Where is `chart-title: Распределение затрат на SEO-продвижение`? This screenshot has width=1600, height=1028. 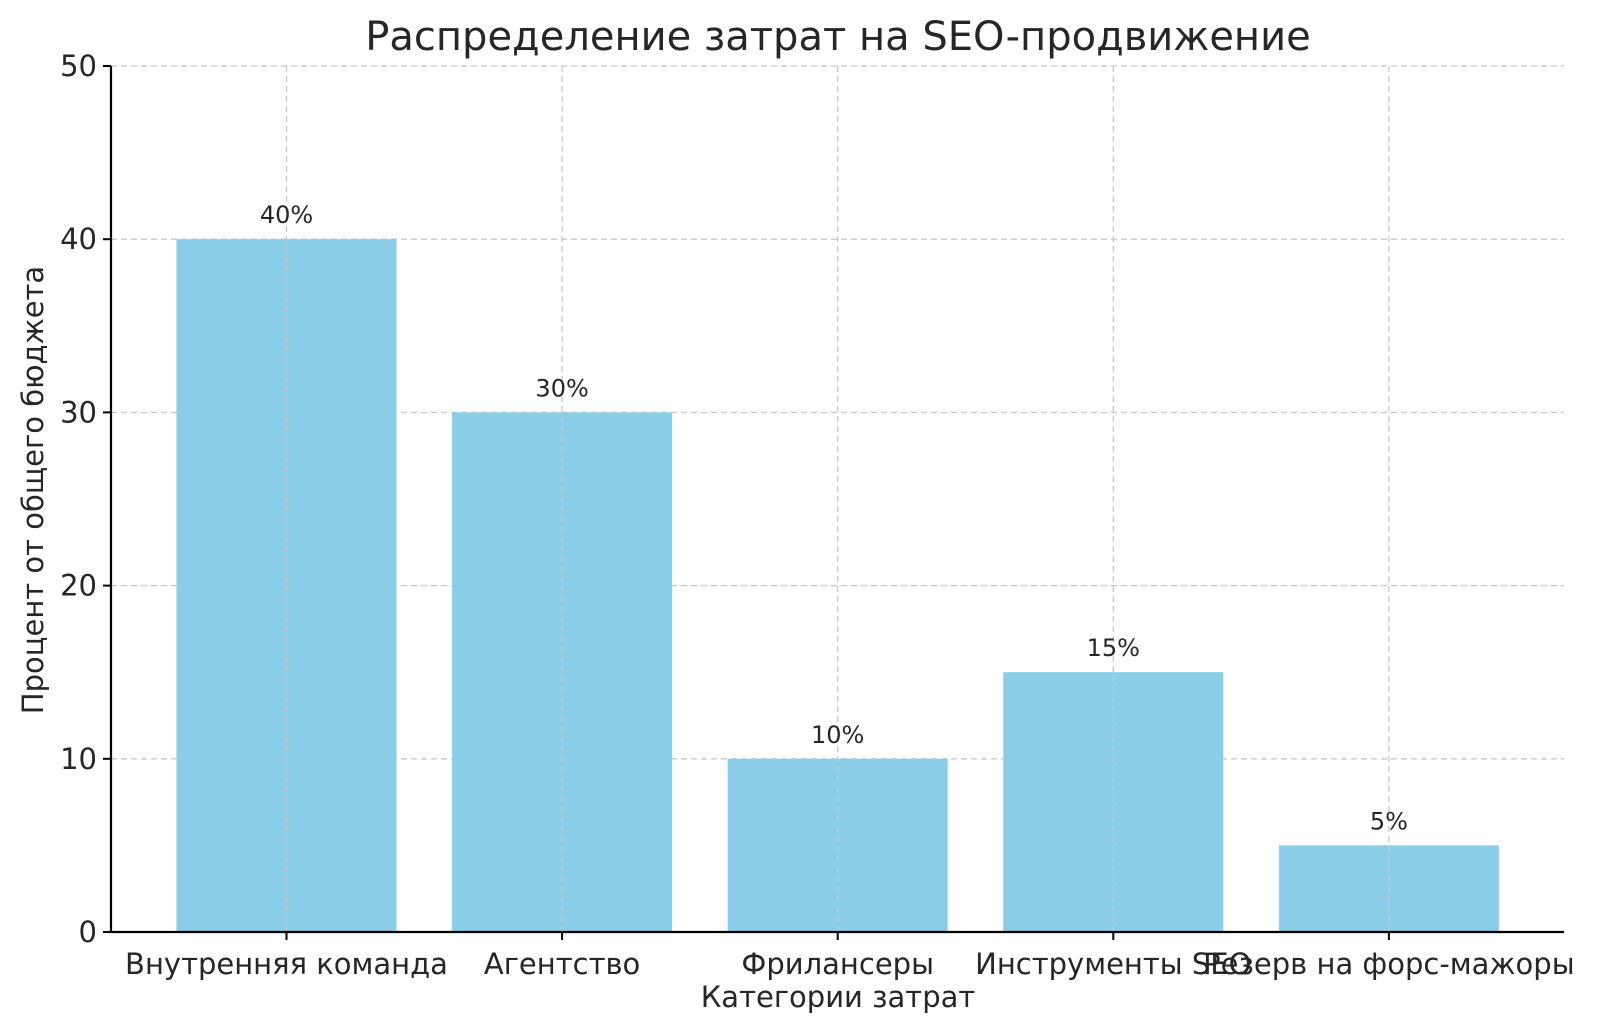 chart-title: Распределение затрат на SEO-продвижение is located at coordinates (837, 37).